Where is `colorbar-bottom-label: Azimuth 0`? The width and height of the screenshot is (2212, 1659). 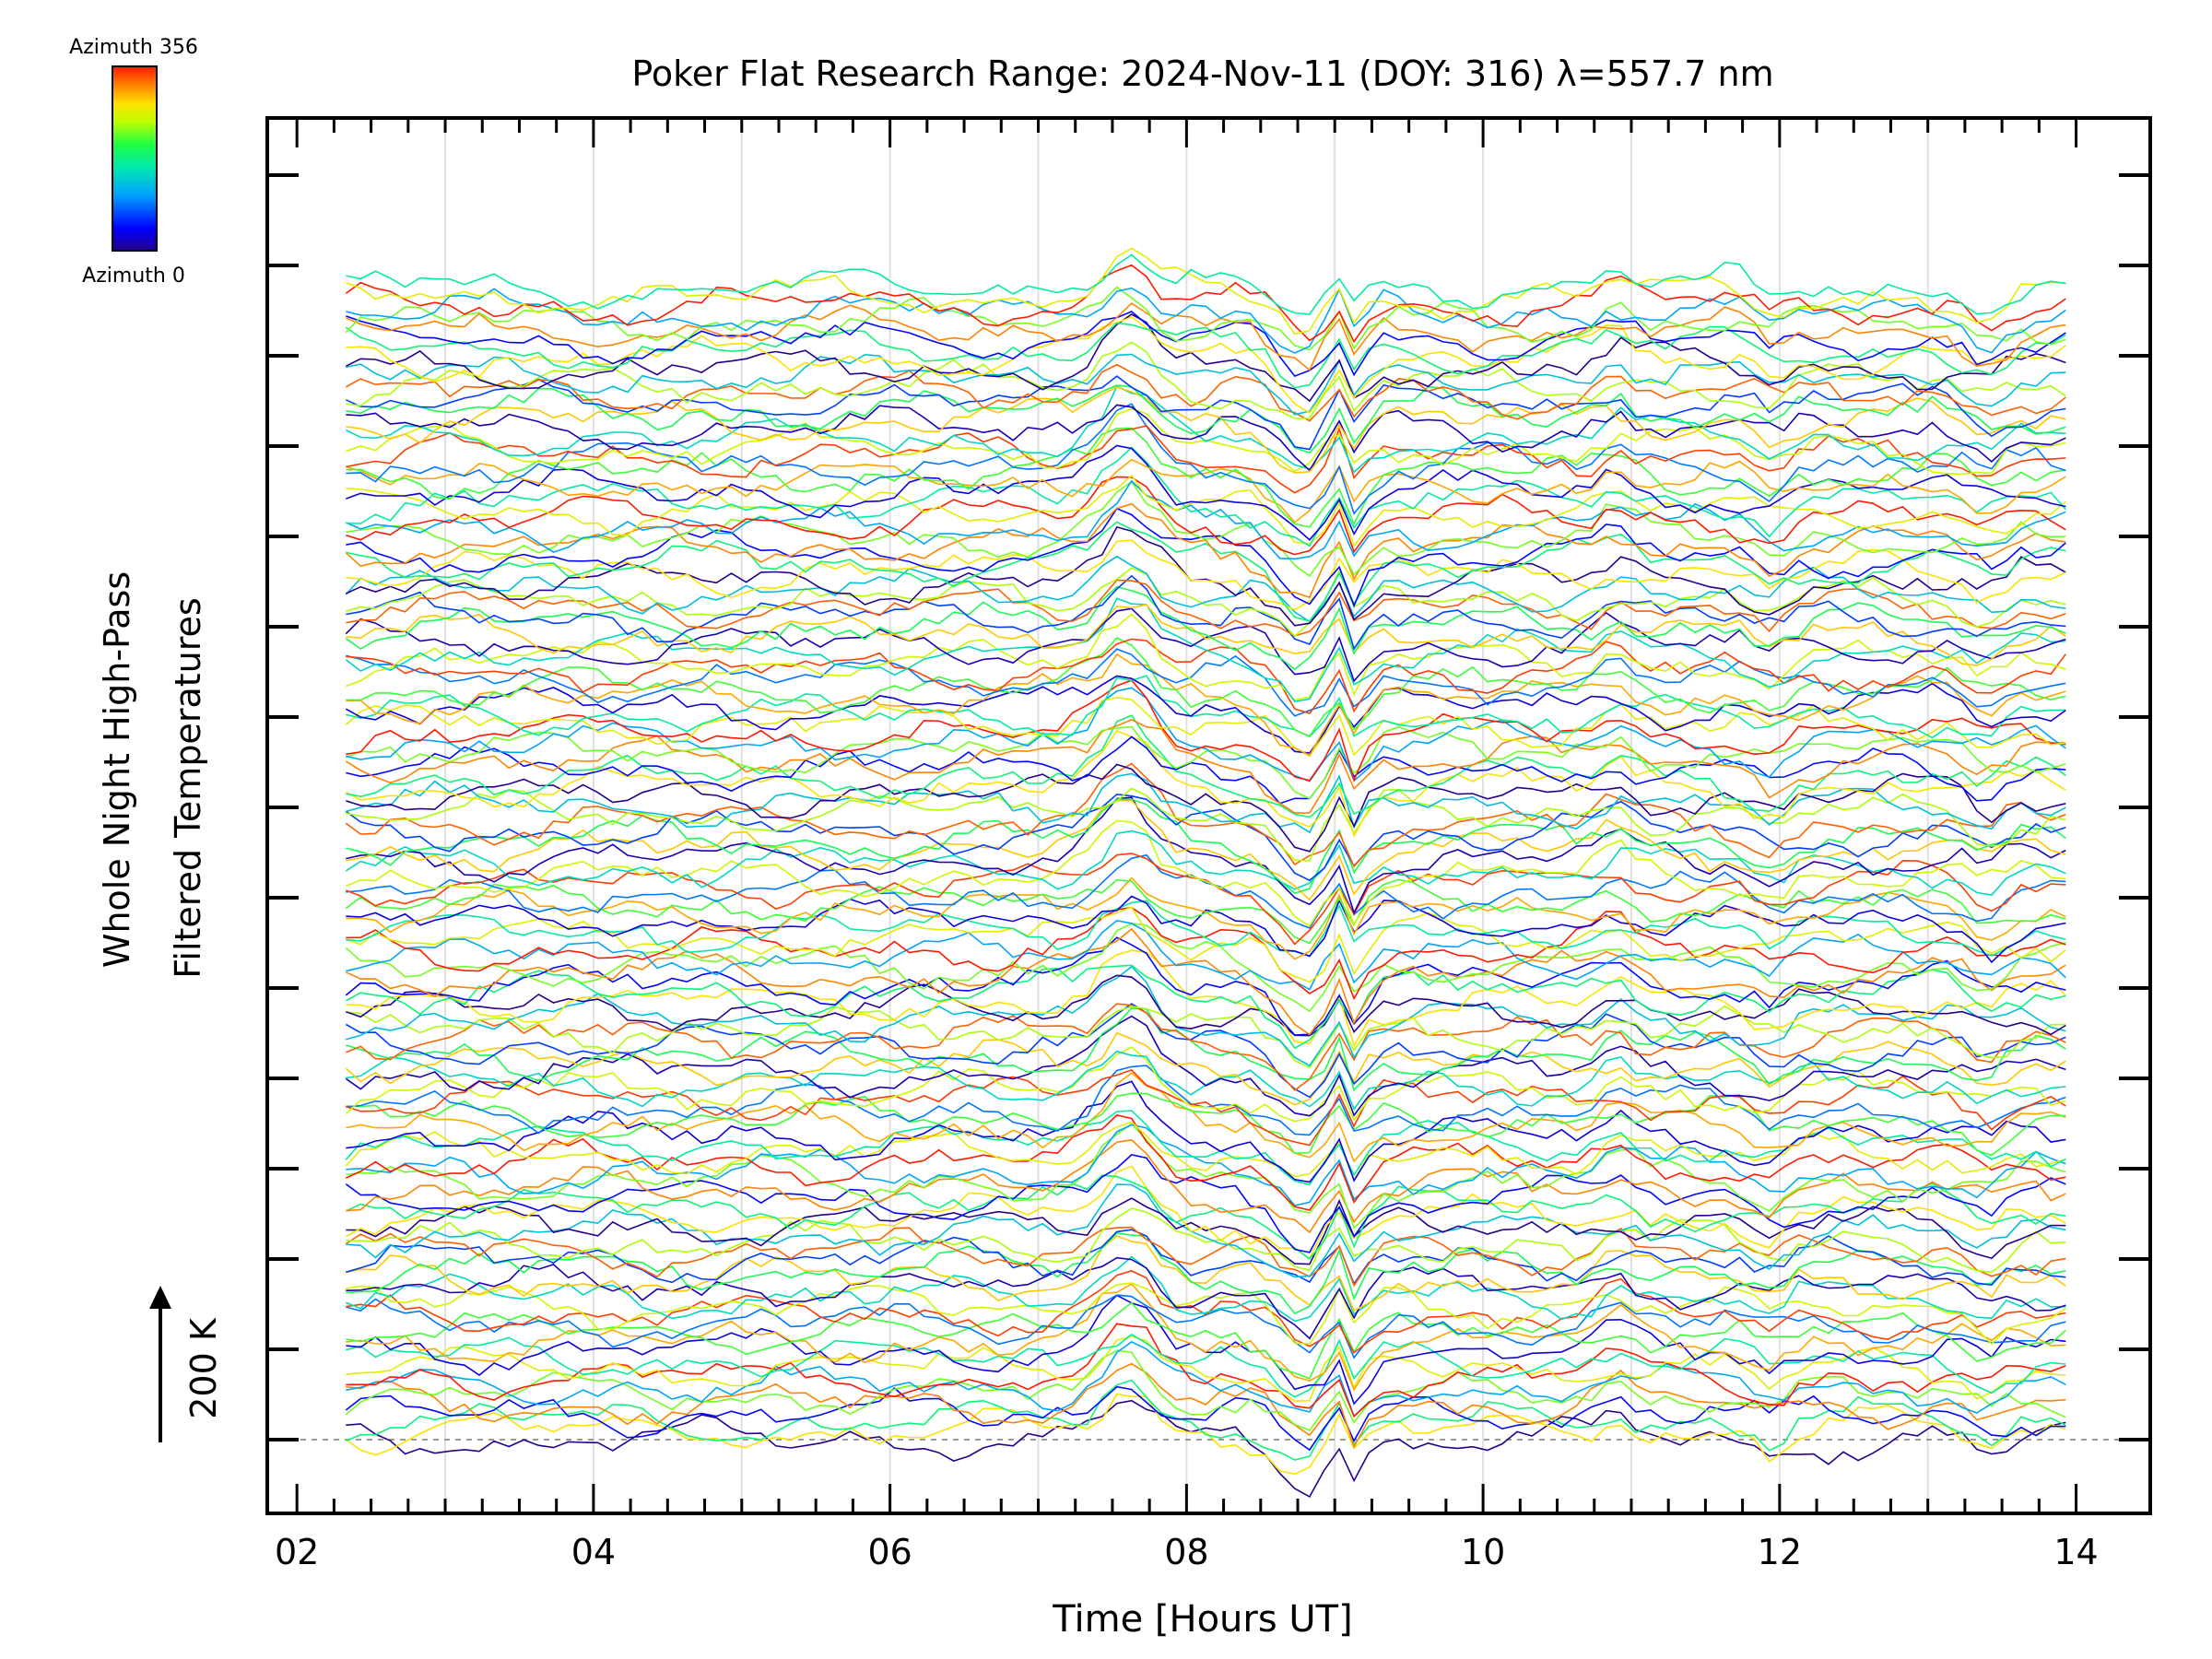 colorbar-bottom-label: Azimuth 0 is located at coordinates (133, 276).